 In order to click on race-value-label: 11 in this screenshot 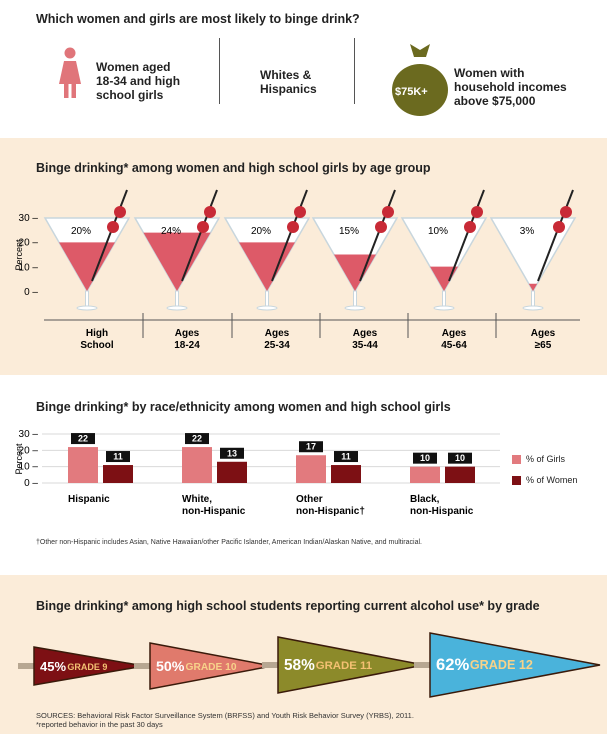, I will do `click(346, 457)`.